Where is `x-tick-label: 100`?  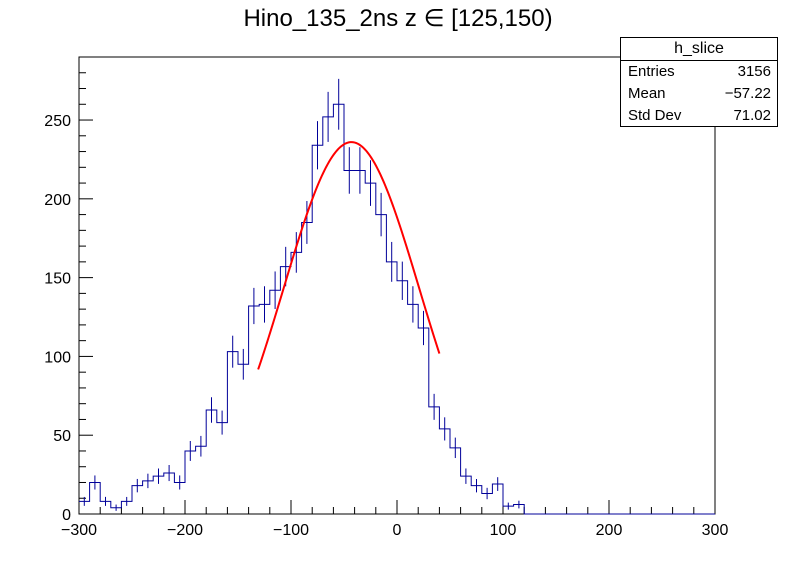 x-tick-label: 100 is located at coordinates (503, 530).